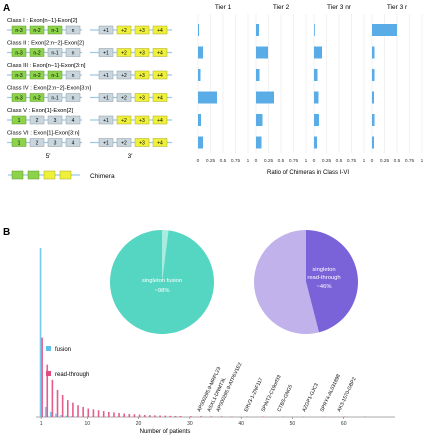  Describe the element at coordinates (397, 161) in the screenshot. I see `tier-tick-label: 0.5` at that location.